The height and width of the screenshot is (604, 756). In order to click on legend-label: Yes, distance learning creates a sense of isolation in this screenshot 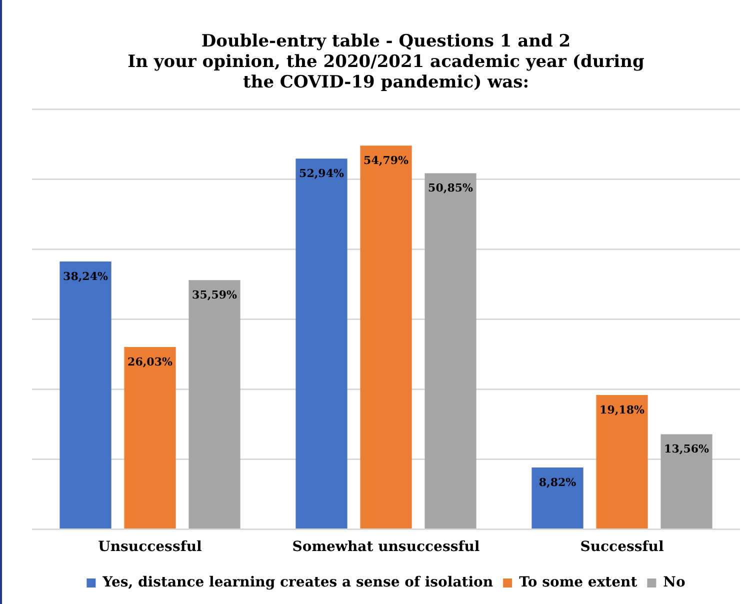, I will do `click(298, 582)`.